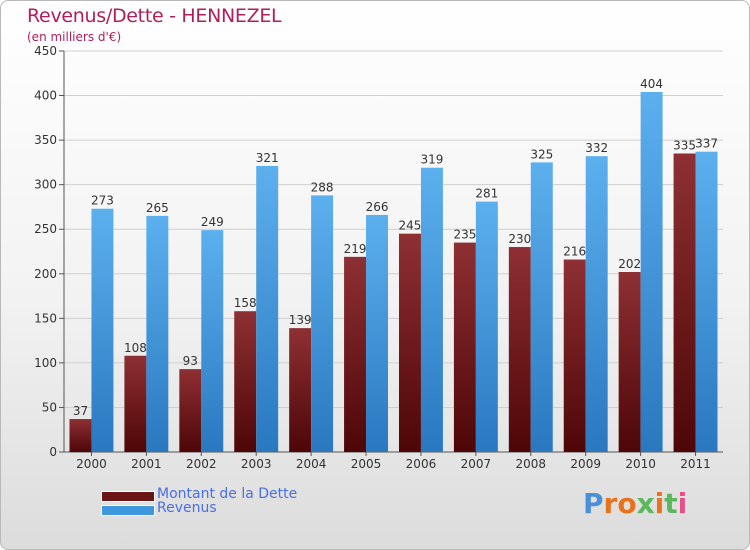 This screenshot has width=750, height=550. I want to click on data-label: 202, so click(629, 264).